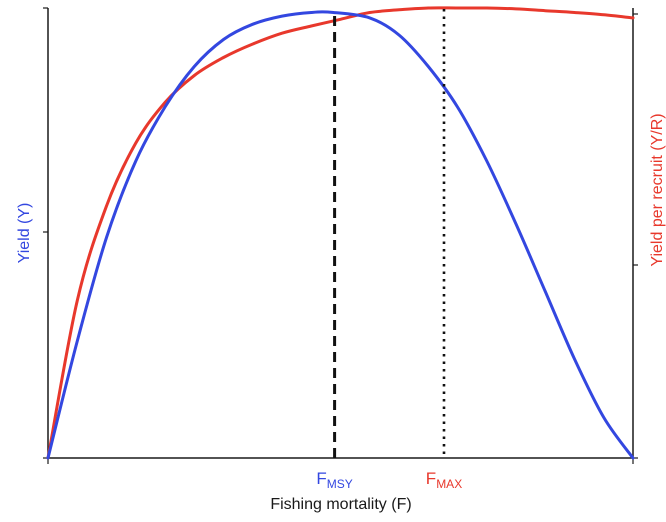 The image size is (666, 522). Describe the element at coordinates (657, 189) in the screenshot. I see `y-axis-label-right: Yield per recruit (Y/R)` at that location.